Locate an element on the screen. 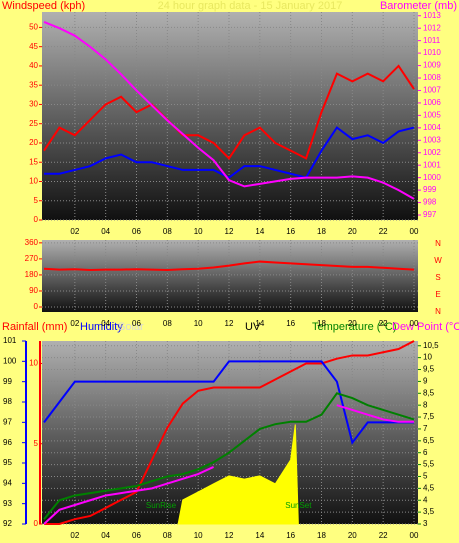  y2-tick-label: 999 is located at coordinates (430, 189).